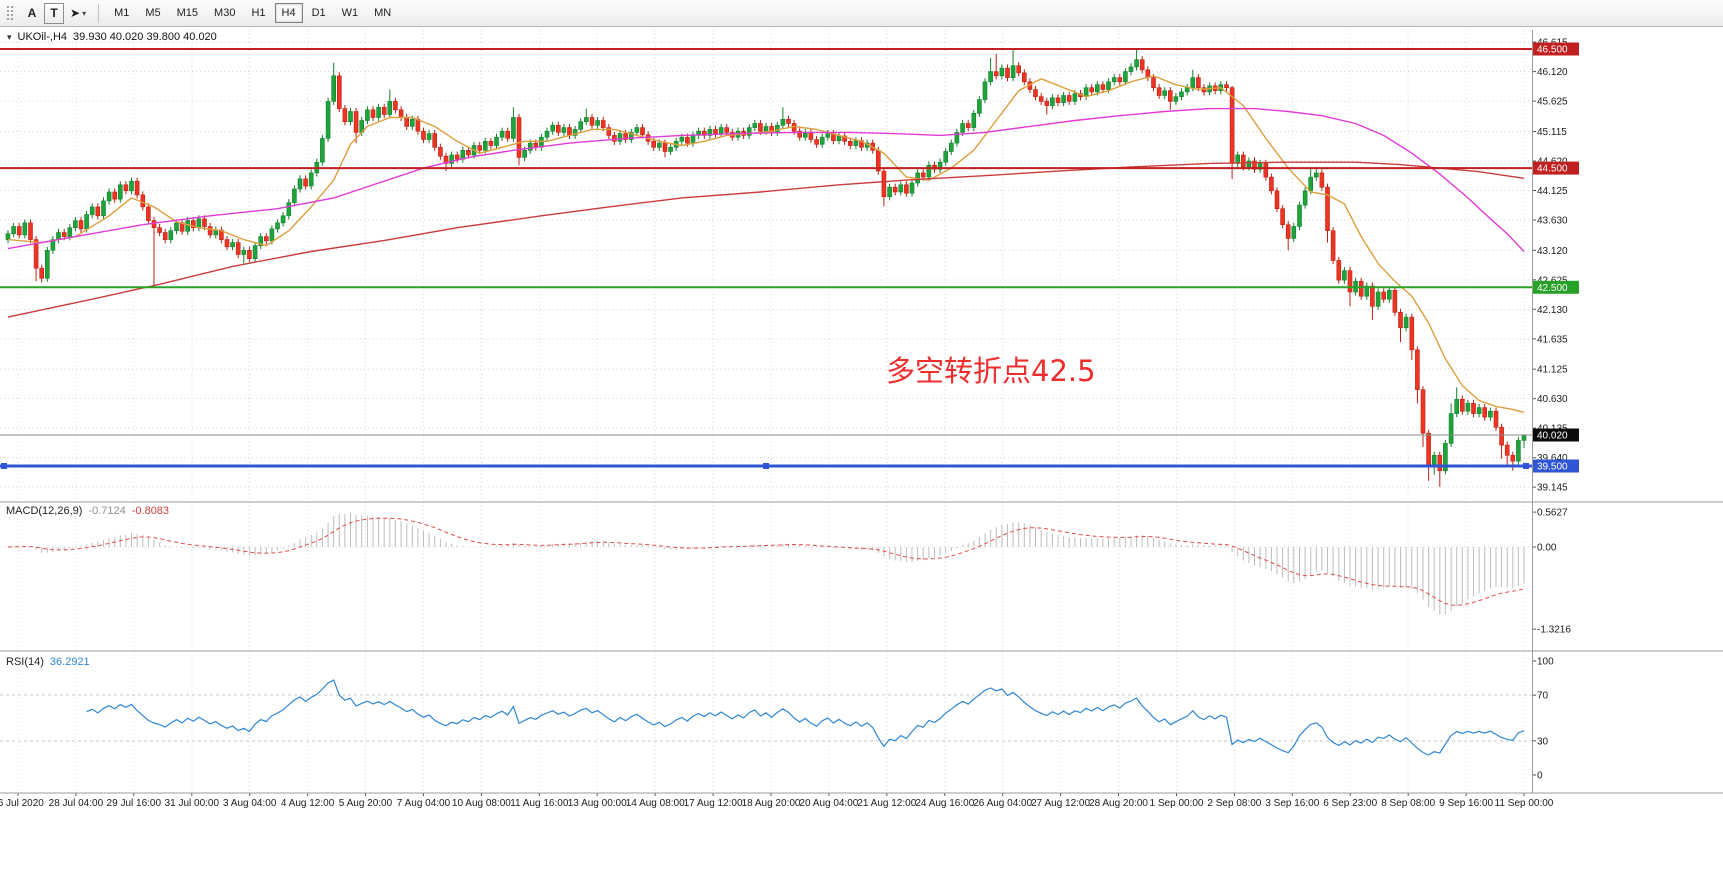 This screenshot has width=1723, height=893. Describe the element at coordinates (9, 36) in the screenshot. I see `oneclick-expander-icon: ▾` at that location.